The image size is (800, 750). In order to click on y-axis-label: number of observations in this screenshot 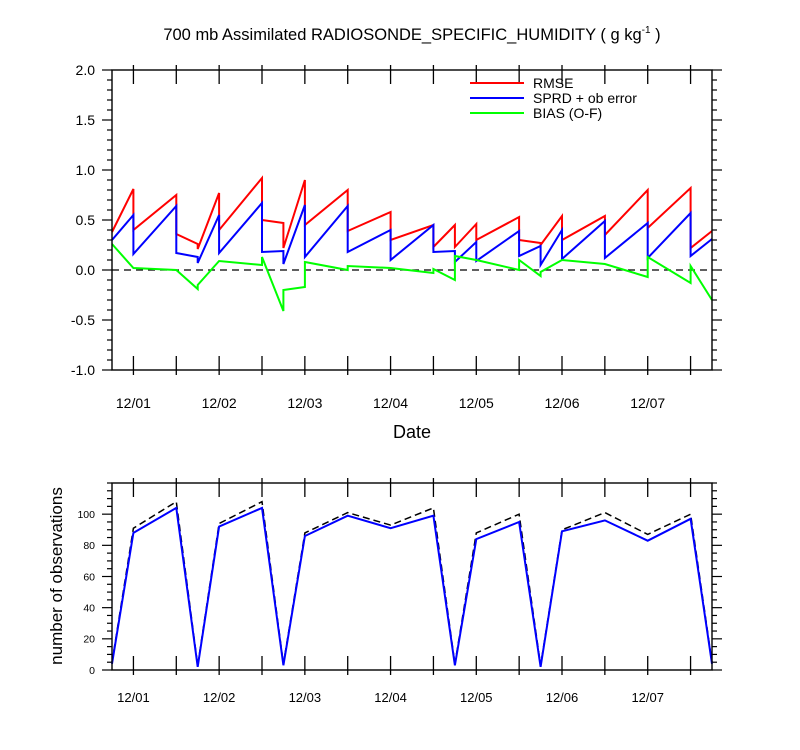, I will do `click(56, 576)`.